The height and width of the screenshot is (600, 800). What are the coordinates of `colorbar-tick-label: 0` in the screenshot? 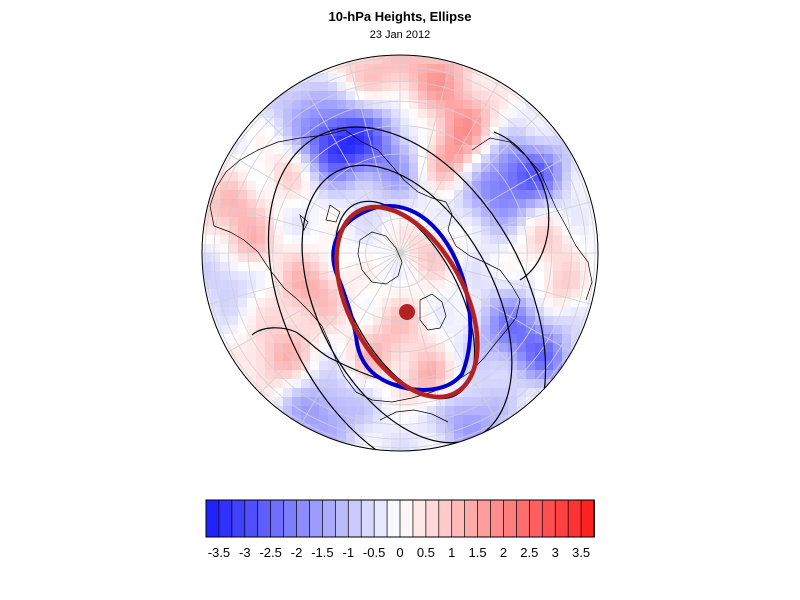 It's located at (399, 552).